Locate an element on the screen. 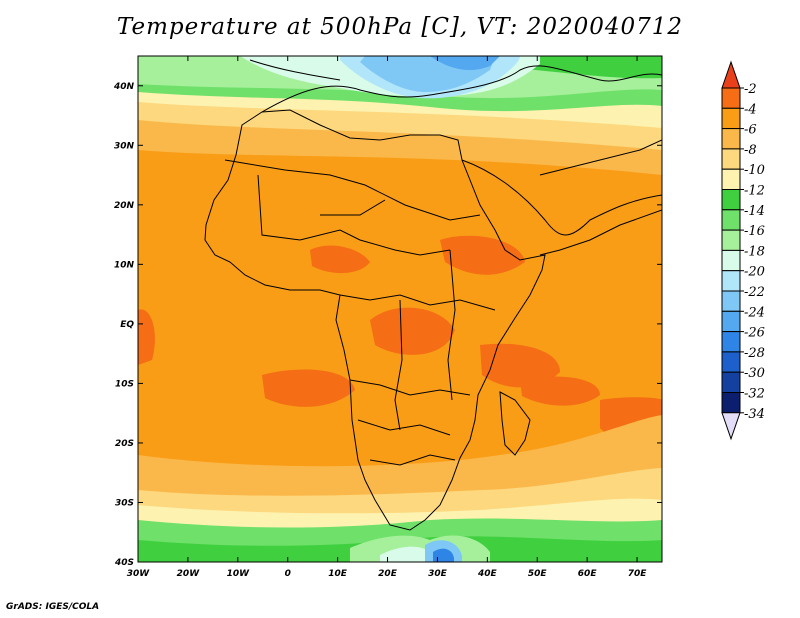 Image resolution: width=800 pixels, height=618 pixels. y-tick-label: 30N is located at coordinates (124, 146).